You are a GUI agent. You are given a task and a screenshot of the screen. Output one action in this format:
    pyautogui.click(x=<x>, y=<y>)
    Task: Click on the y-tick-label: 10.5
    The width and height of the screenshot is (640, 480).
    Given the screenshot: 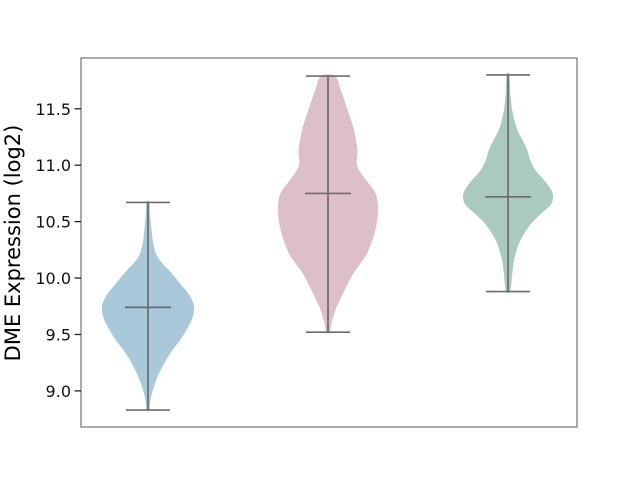 What is the action you would take?
    pyautogui.click(x=53, y=222)
    